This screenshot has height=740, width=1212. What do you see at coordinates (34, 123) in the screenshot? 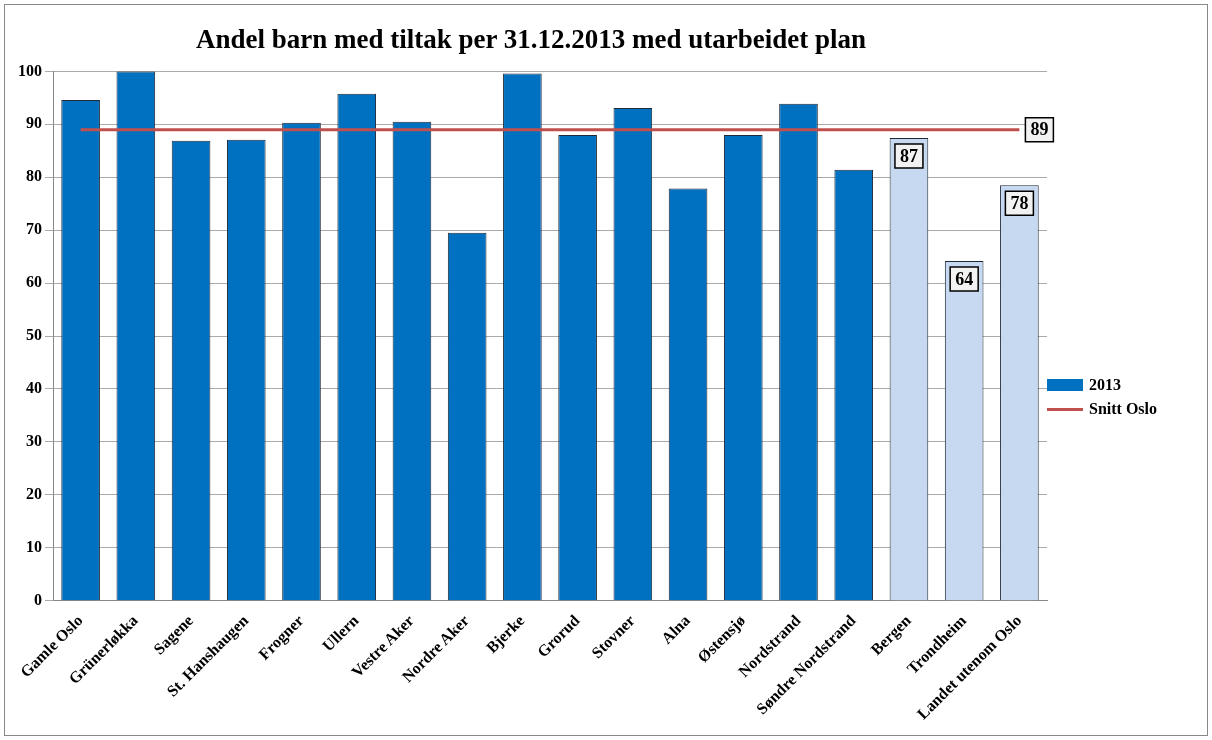
I see `y-tick-label: 90` at bounding box center [34, 123].